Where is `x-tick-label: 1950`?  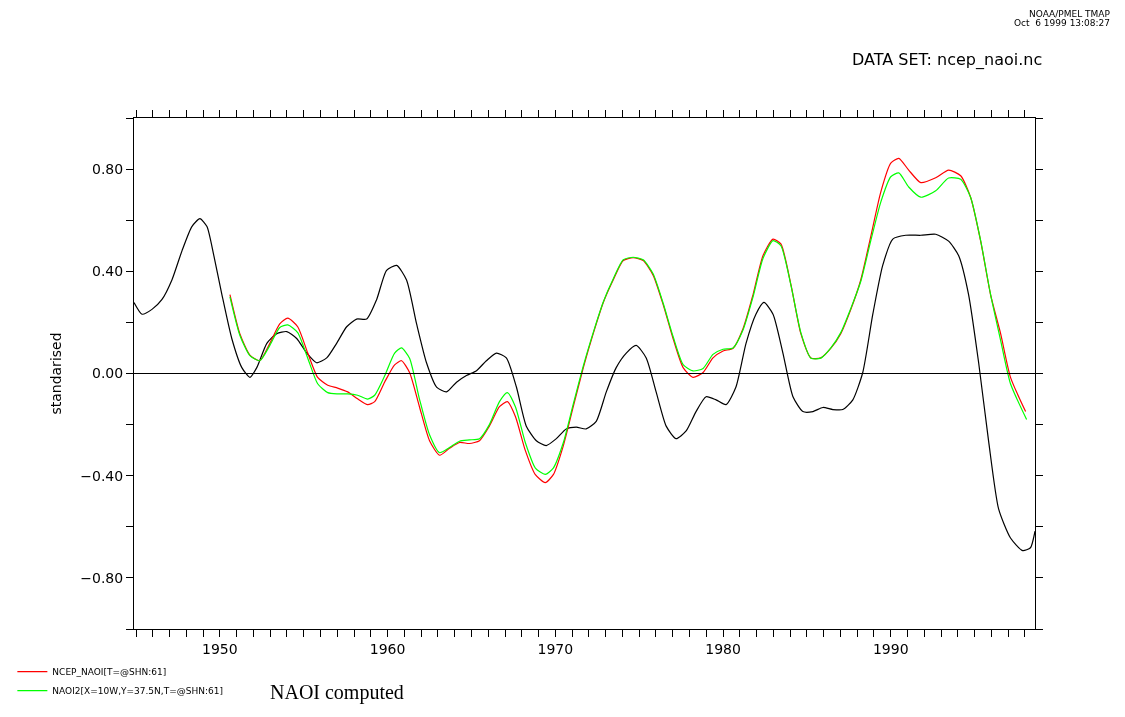
x-tick-label: 1950 is located at coordinates (220, 648).